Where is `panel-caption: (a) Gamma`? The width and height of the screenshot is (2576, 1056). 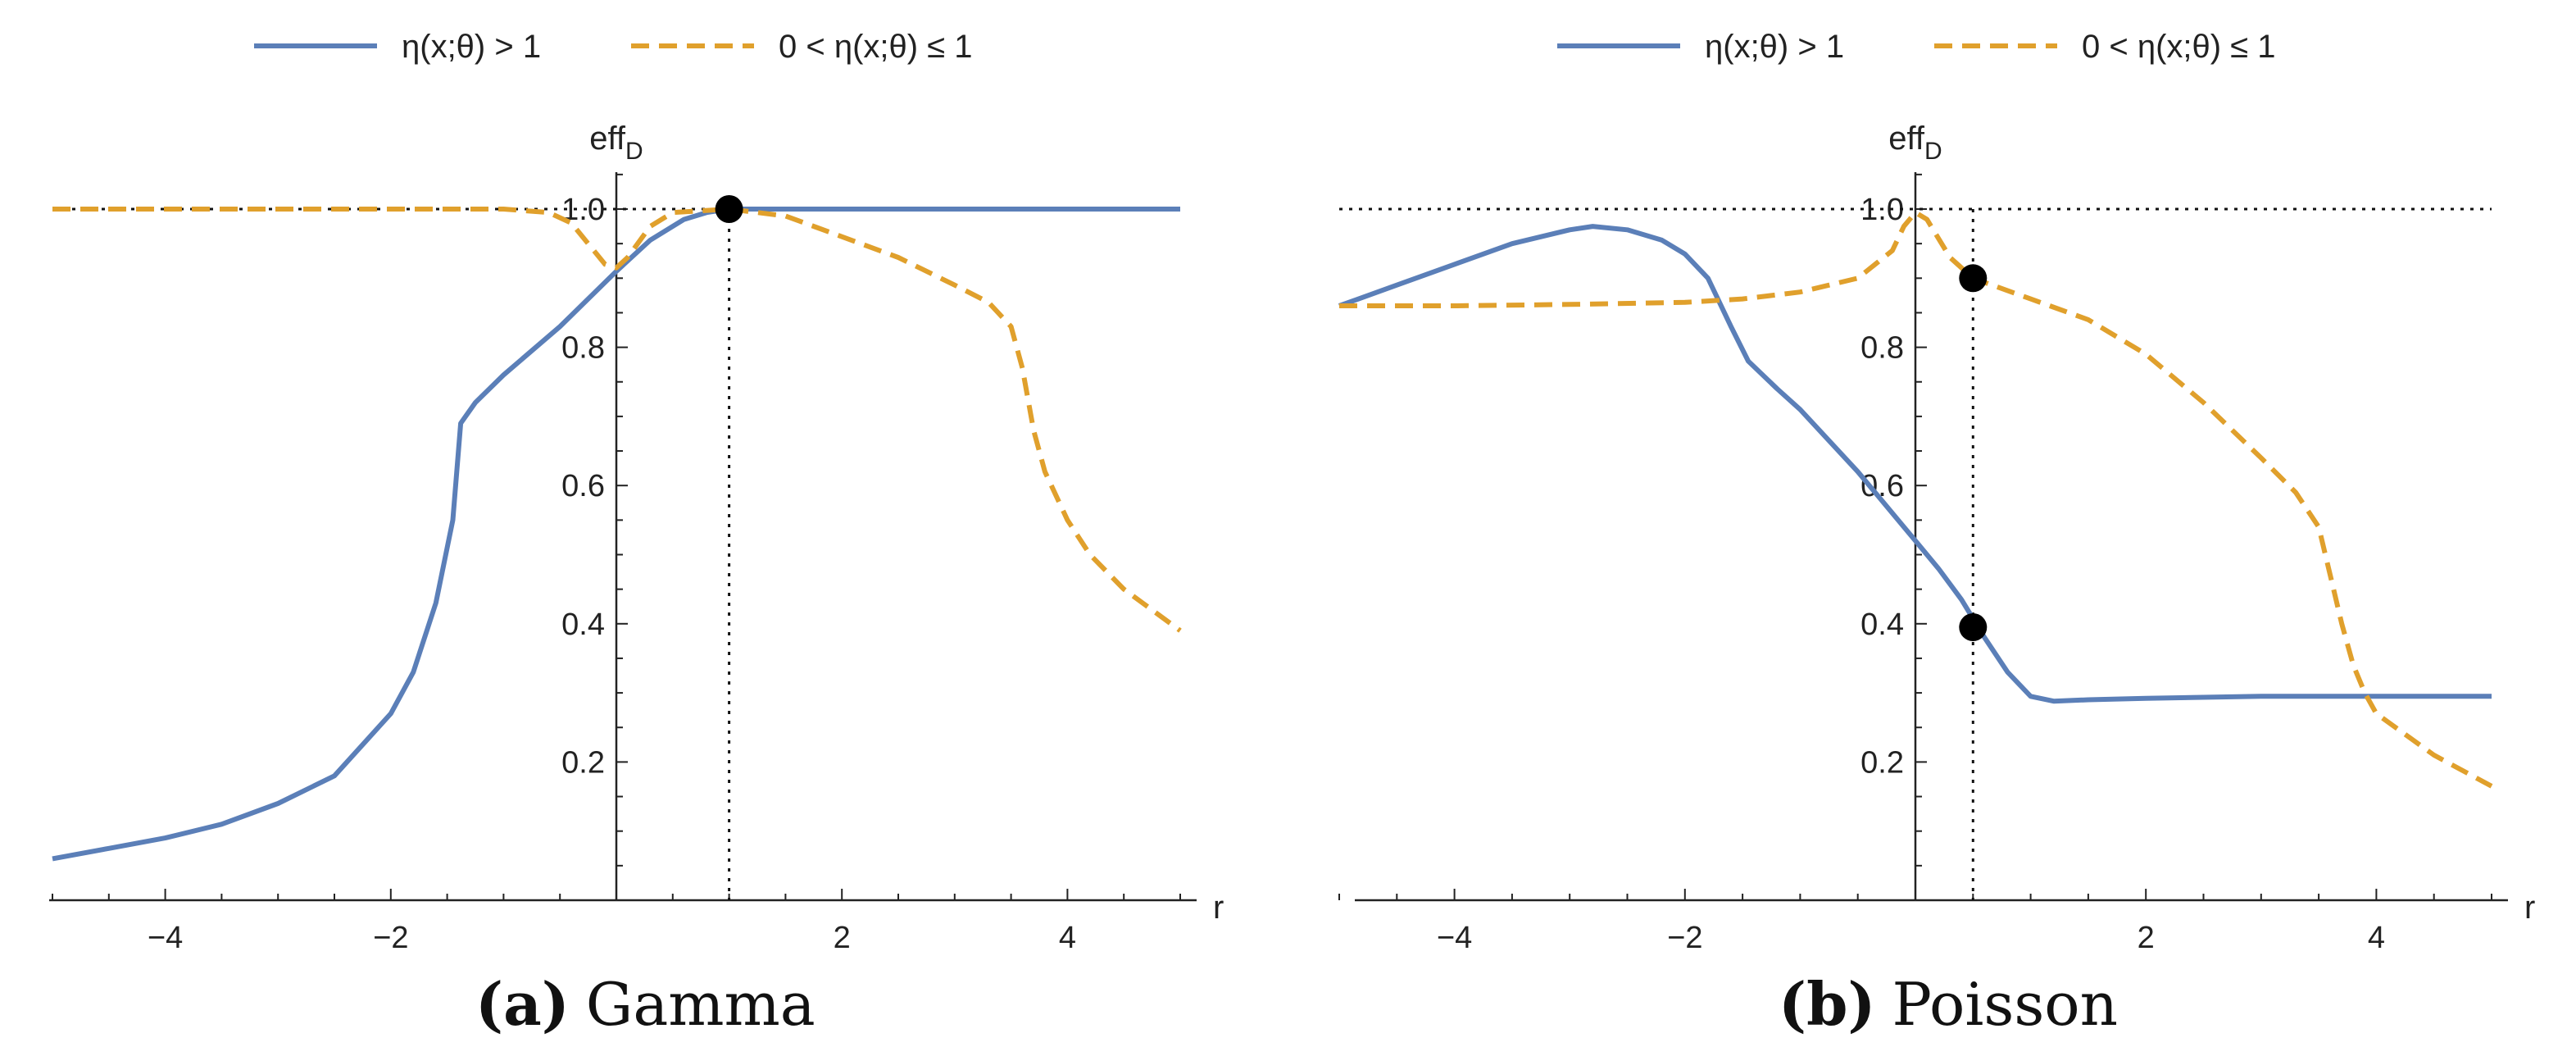
panel-caption: (a) Gamma is located at coordinates (645, 1004).